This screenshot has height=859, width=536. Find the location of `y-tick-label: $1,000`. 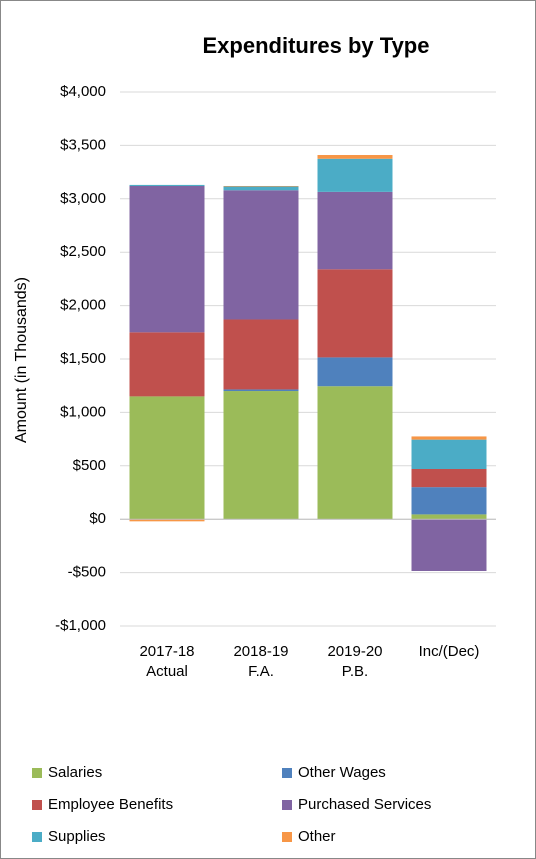

y-tick-label: $1,000 is located at coordinates (83, 411).